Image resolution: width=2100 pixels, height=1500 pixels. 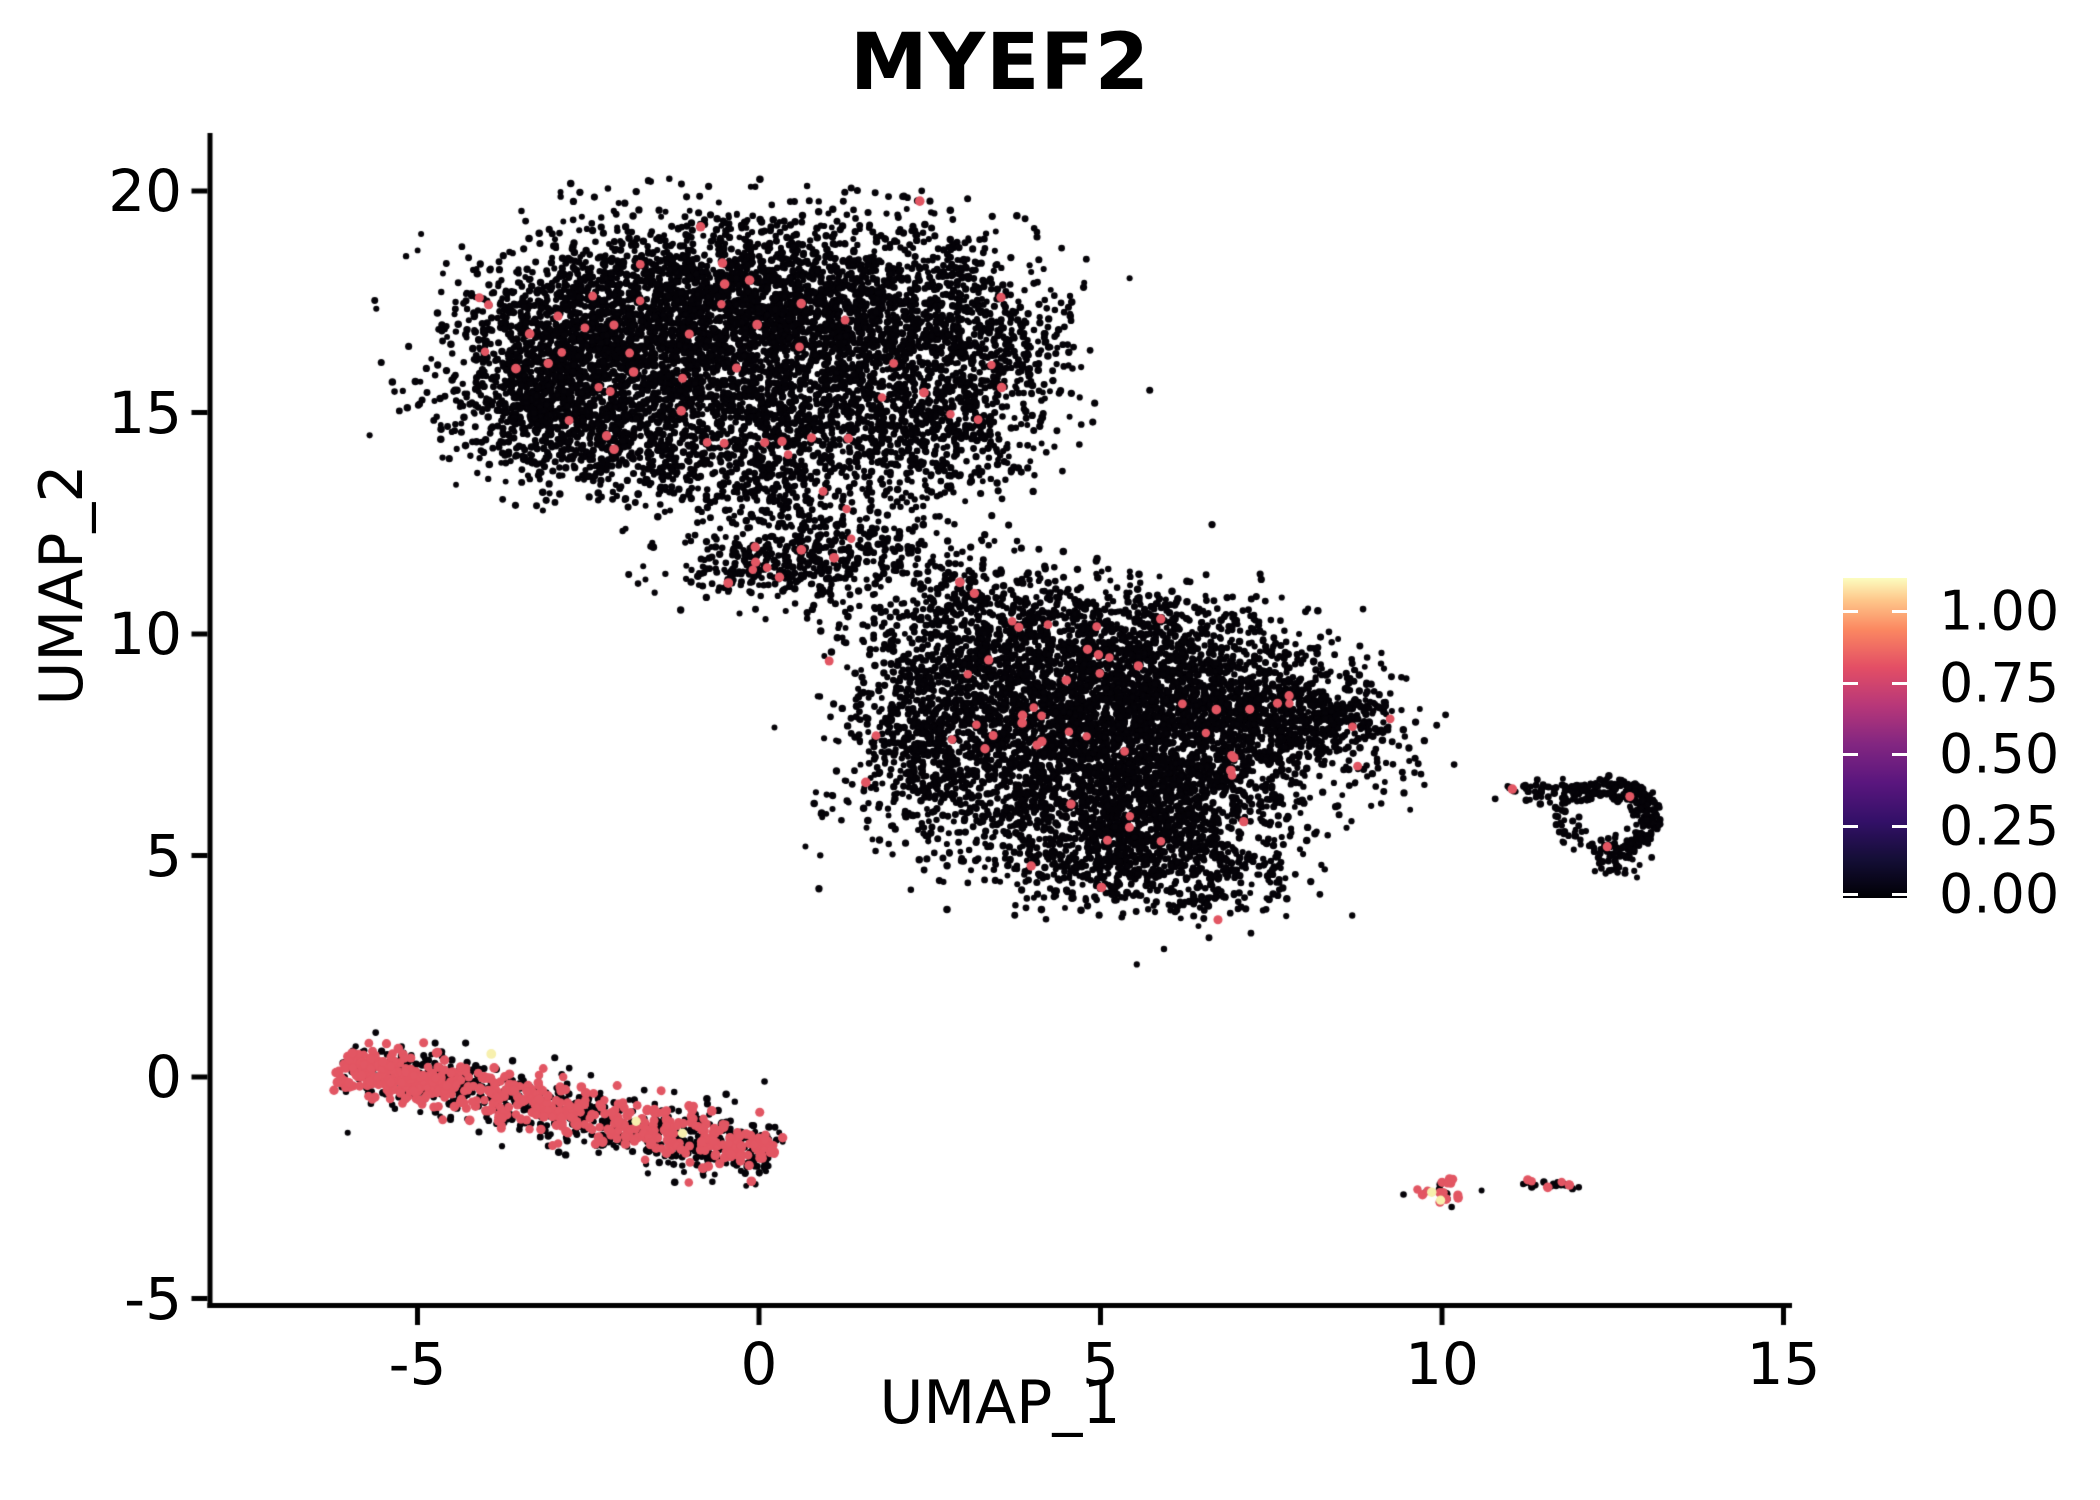 I want to click on colorbar, so click(x=1875, y=738).